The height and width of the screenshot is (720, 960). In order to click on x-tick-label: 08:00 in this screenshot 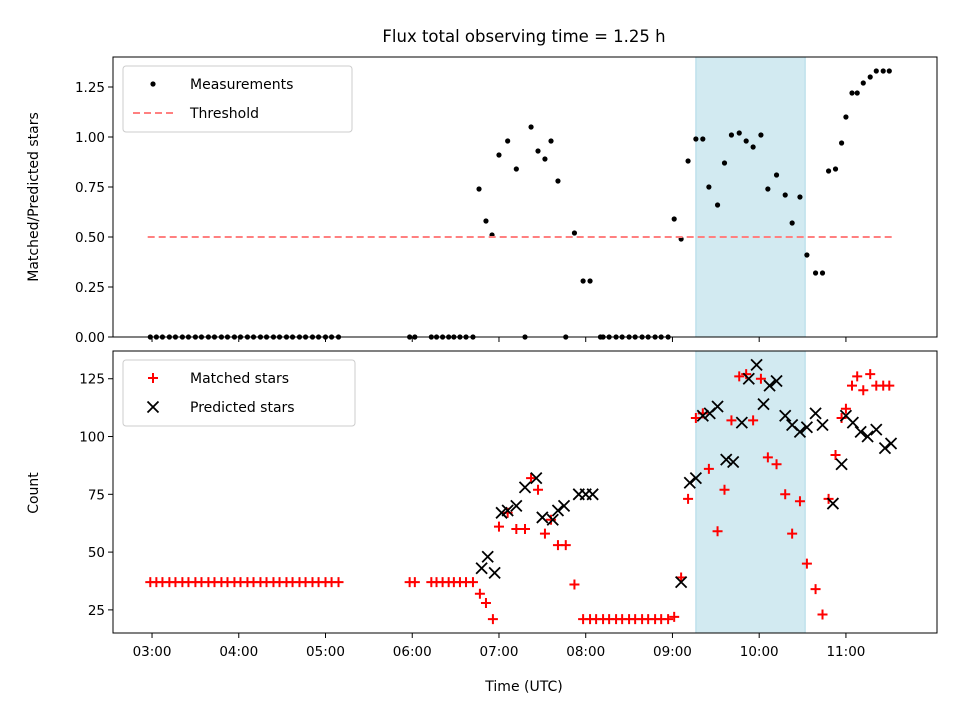, I will do `click(585, 652)`.